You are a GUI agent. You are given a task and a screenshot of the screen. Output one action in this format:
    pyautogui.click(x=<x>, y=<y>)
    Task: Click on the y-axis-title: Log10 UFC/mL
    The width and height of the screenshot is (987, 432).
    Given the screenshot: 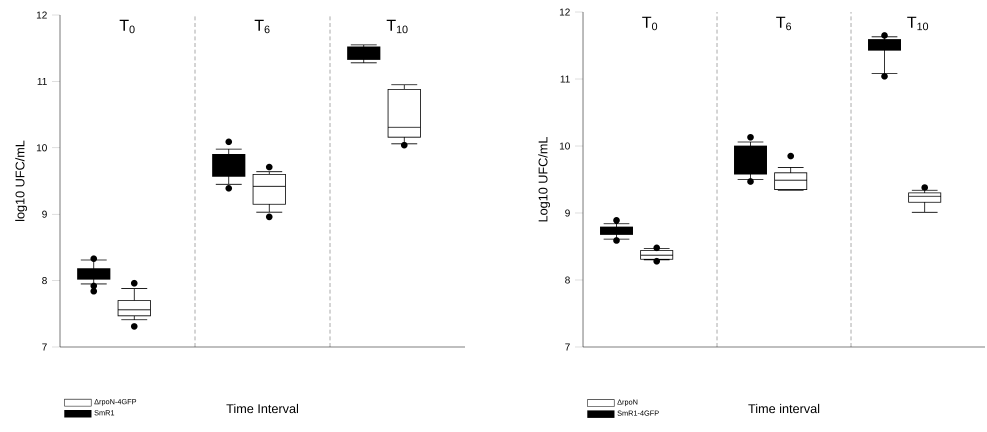 What is the action you would take?
    pyautogui.click(x=544, y=179)
    